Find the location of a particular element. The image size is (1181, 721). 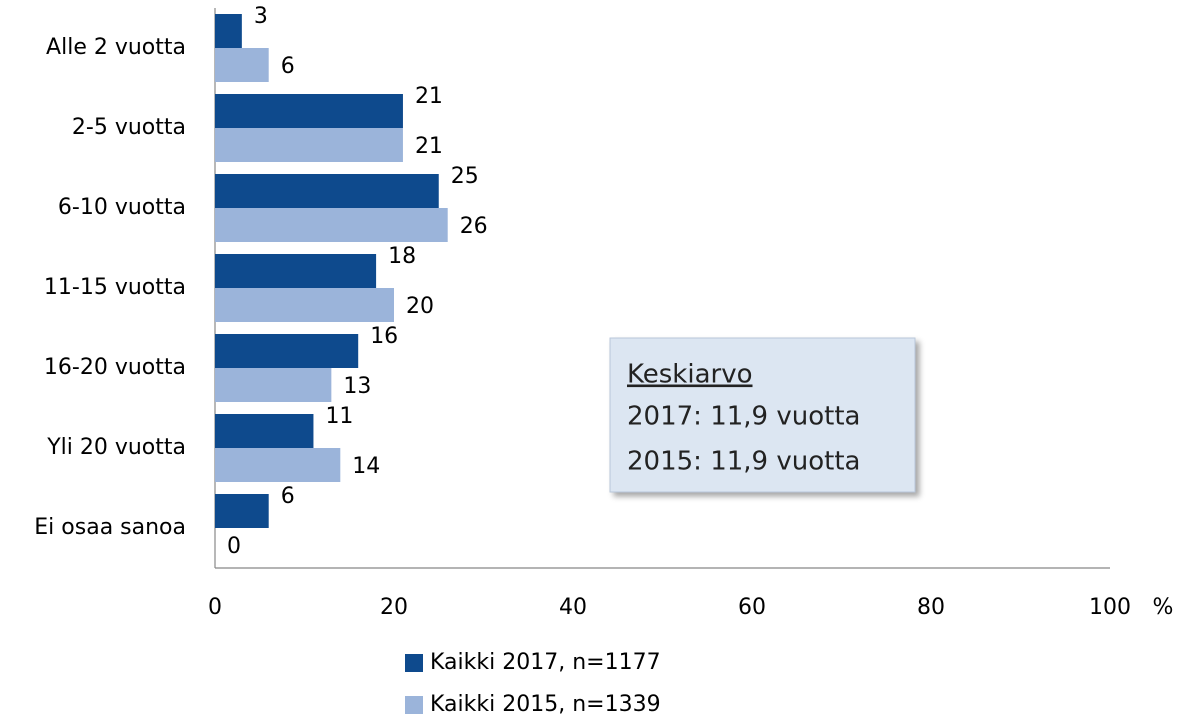

x-axis-label: % is located at coordinates (1163, 607).